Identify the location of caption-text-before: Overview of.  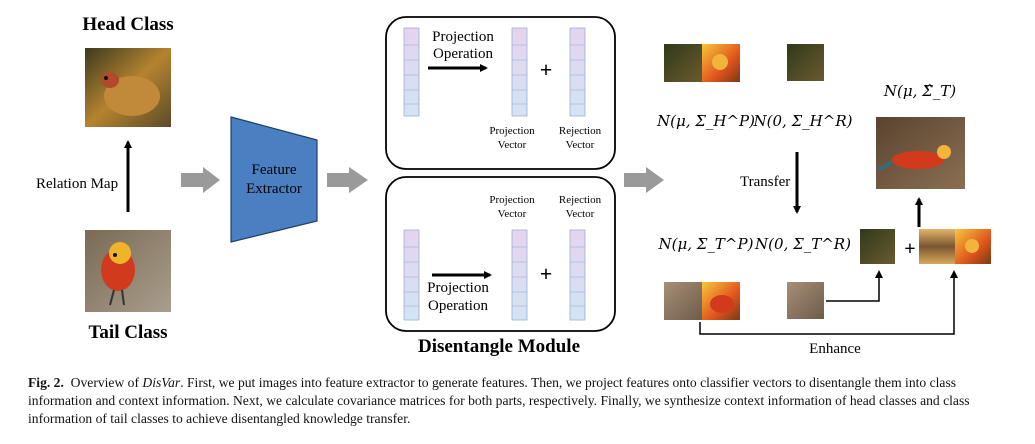
(106, 382).